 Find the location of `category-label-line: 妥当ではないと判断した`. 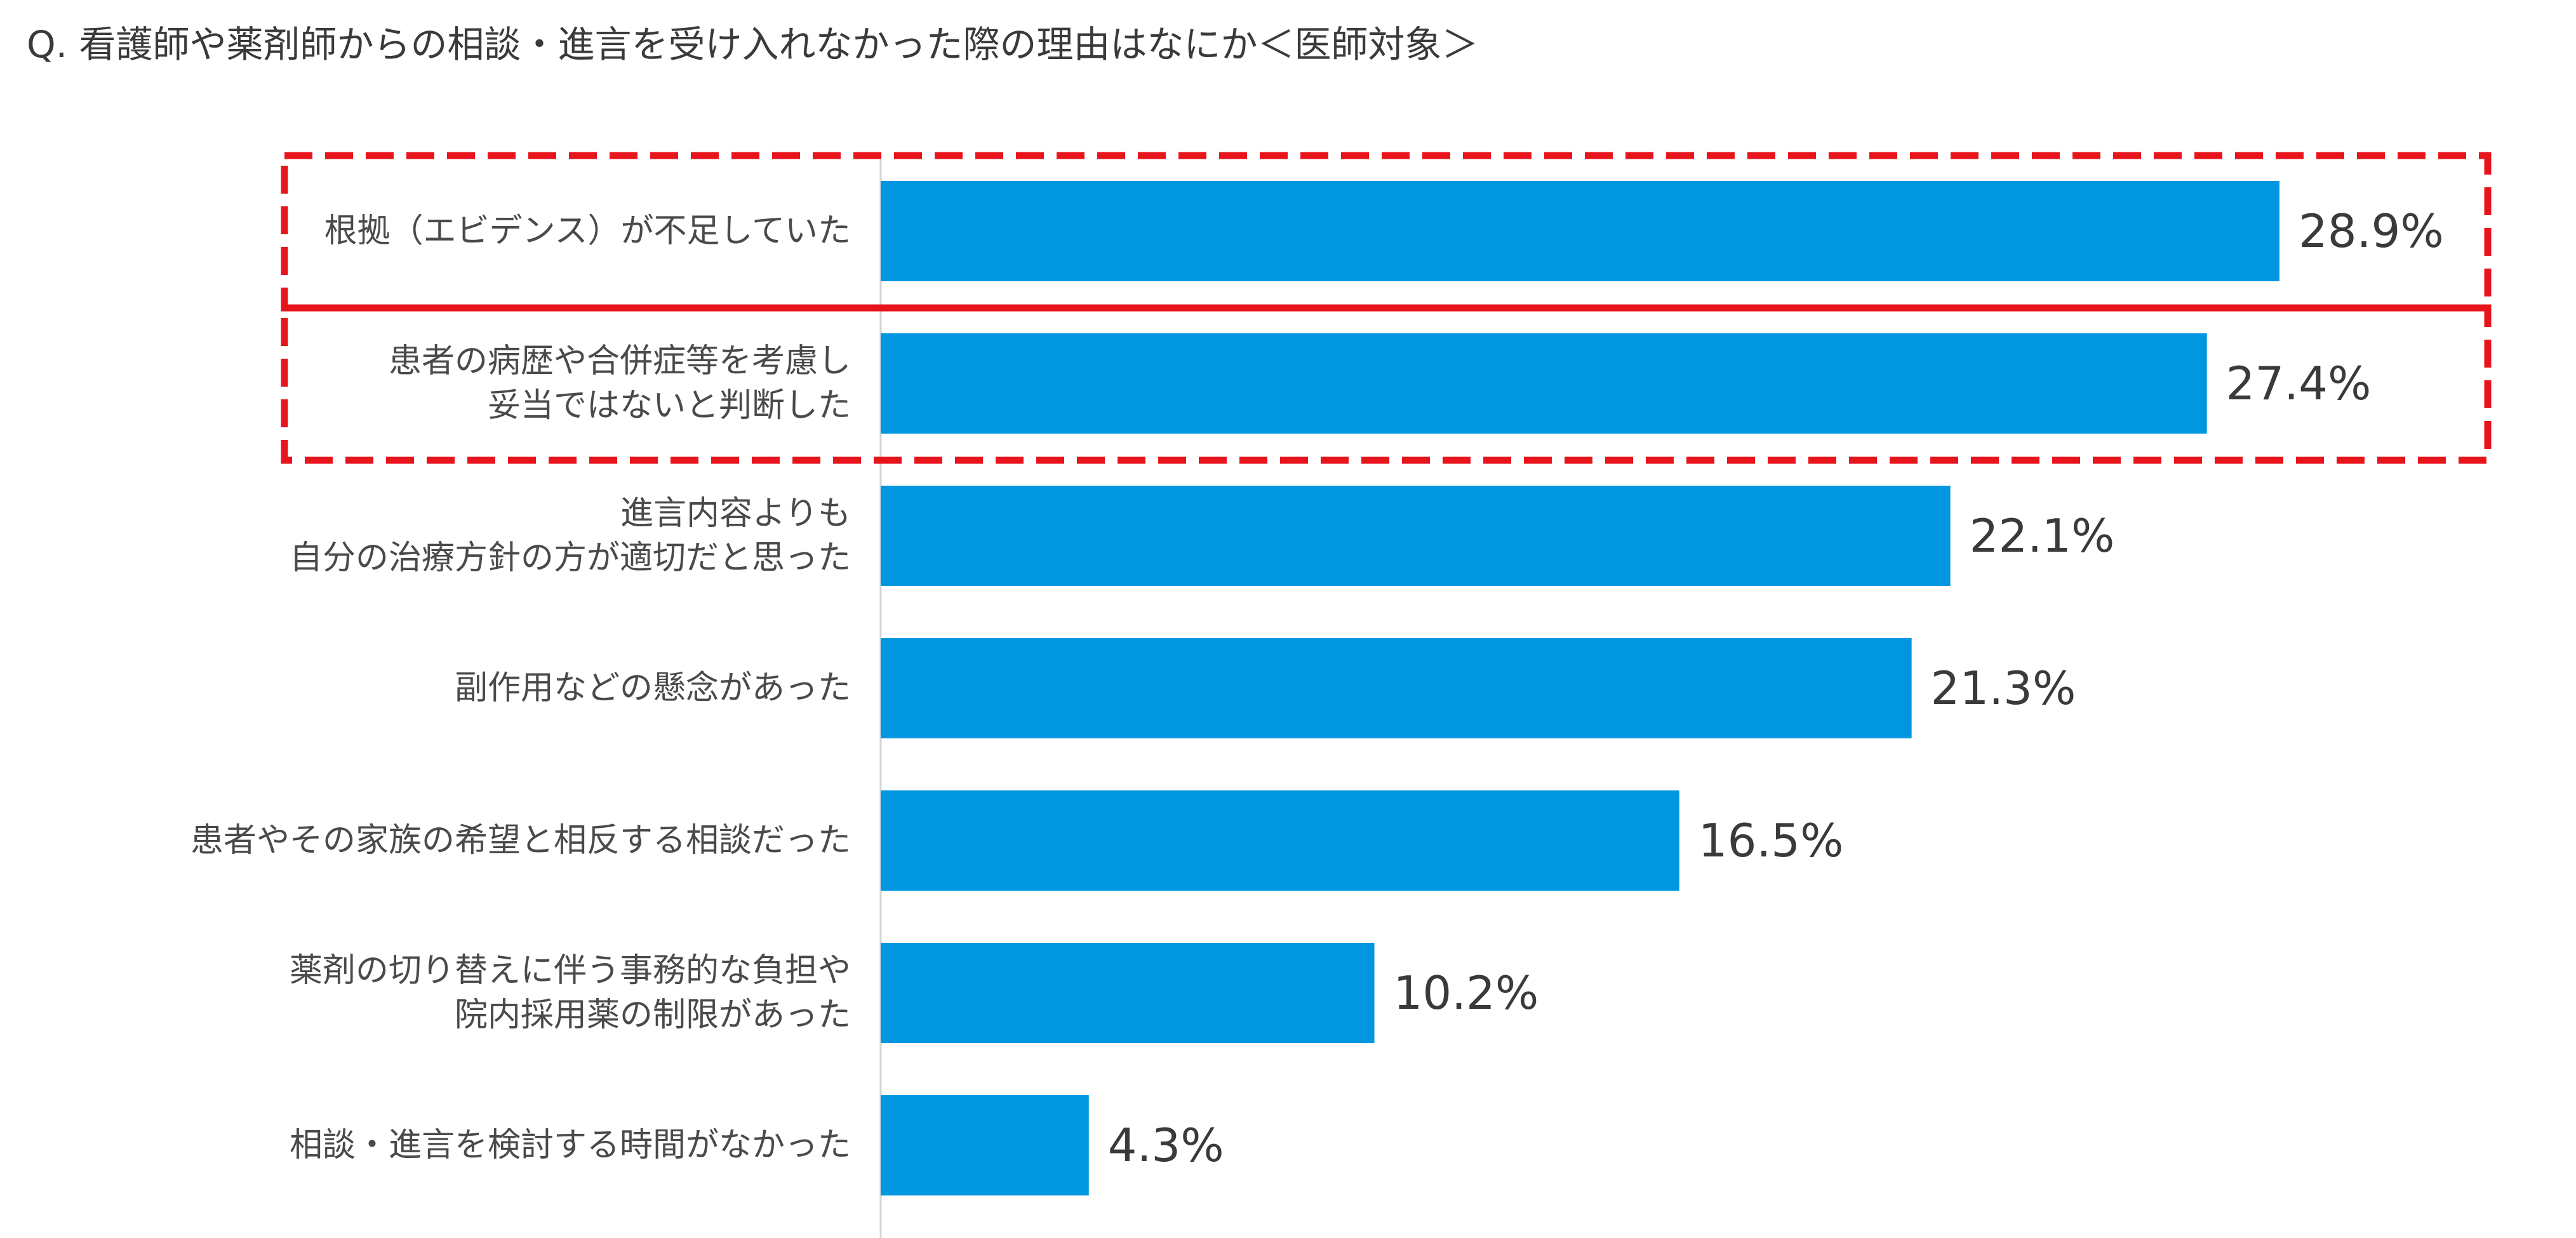

category-label-line: 妥当ではないと判断した is located at coordinates (669, 406).